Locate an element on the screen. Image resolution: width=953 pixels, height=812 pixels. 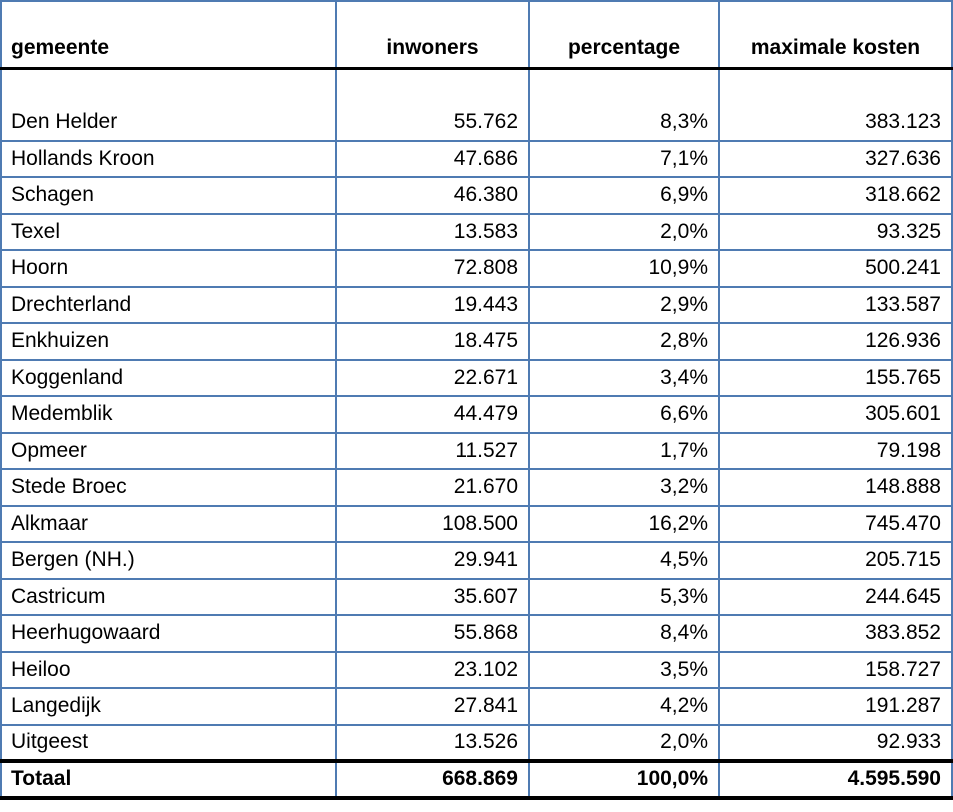
cell-gemeente: Alkmaar is located at coordinates (169, 524).